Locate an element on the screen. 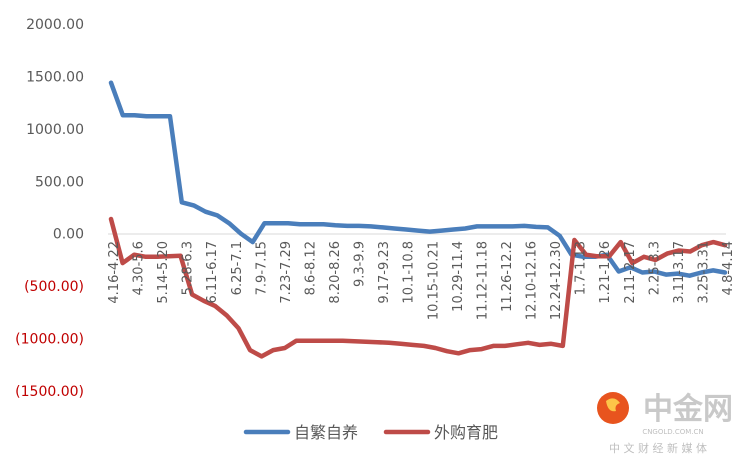 This screenshot has width=751, height=467. x-tick-label: 6.25-7.1 is located at coordinates (237, 268).